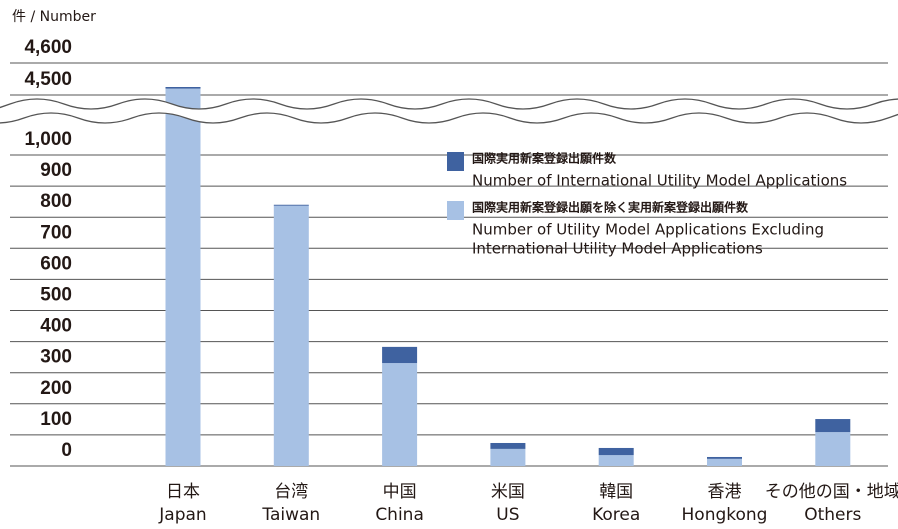 Image resolution: width=898 pixels, height=529 pixels. What do you see at coordinates (56, 388) in the screenshot?
I see `y-tick-label: 200` at bounding box center [56, 388].